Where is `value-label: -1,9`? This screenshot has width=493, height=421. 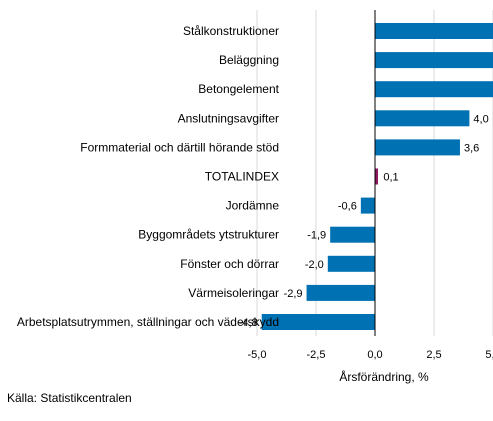 value-label: -1,9 is located at coordinates (316, 236).